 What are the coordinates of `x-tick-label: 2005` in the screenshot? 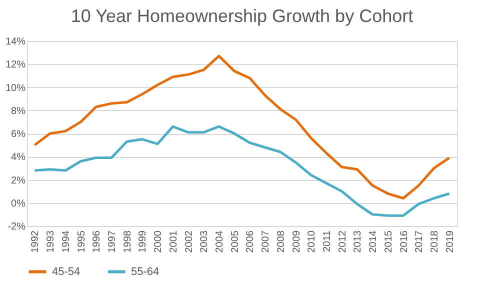 It's located at (235, 241).